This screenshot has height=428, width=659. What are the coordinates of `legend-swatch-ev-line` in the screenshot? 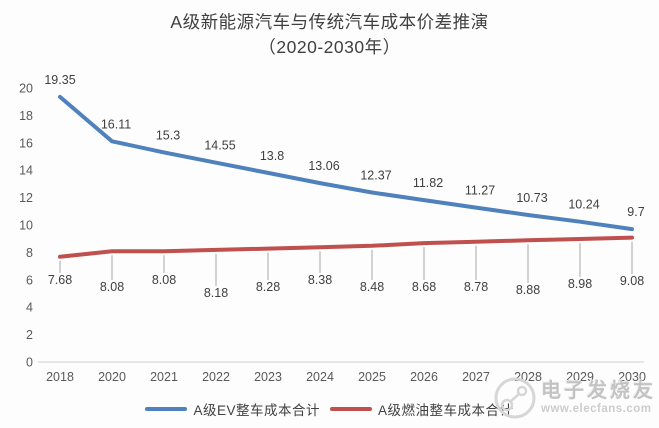 It's located at (166, 409).